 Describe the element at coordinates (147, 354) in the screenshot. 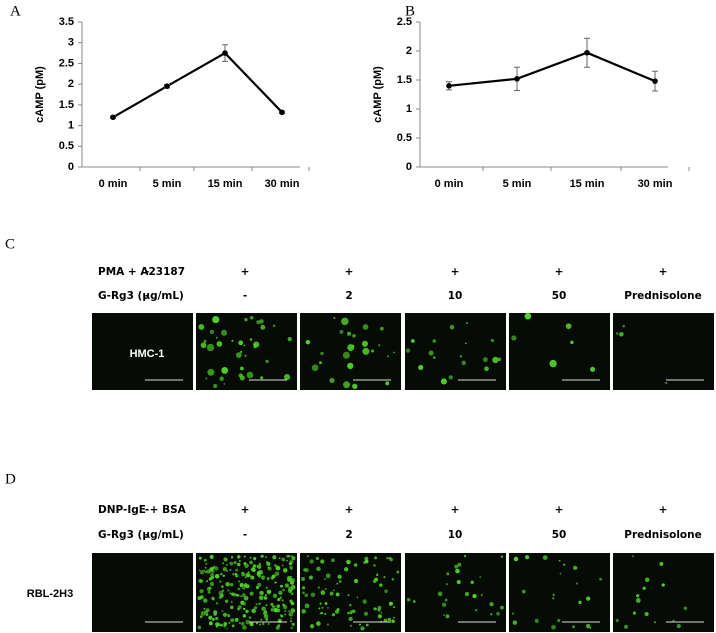

I see `image-label: HMC-1` at that location.